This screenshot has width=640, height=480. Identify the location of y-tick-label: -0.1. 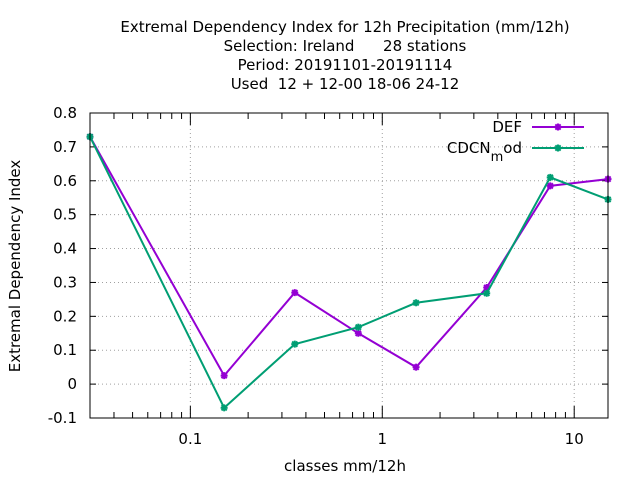
(62, 418).